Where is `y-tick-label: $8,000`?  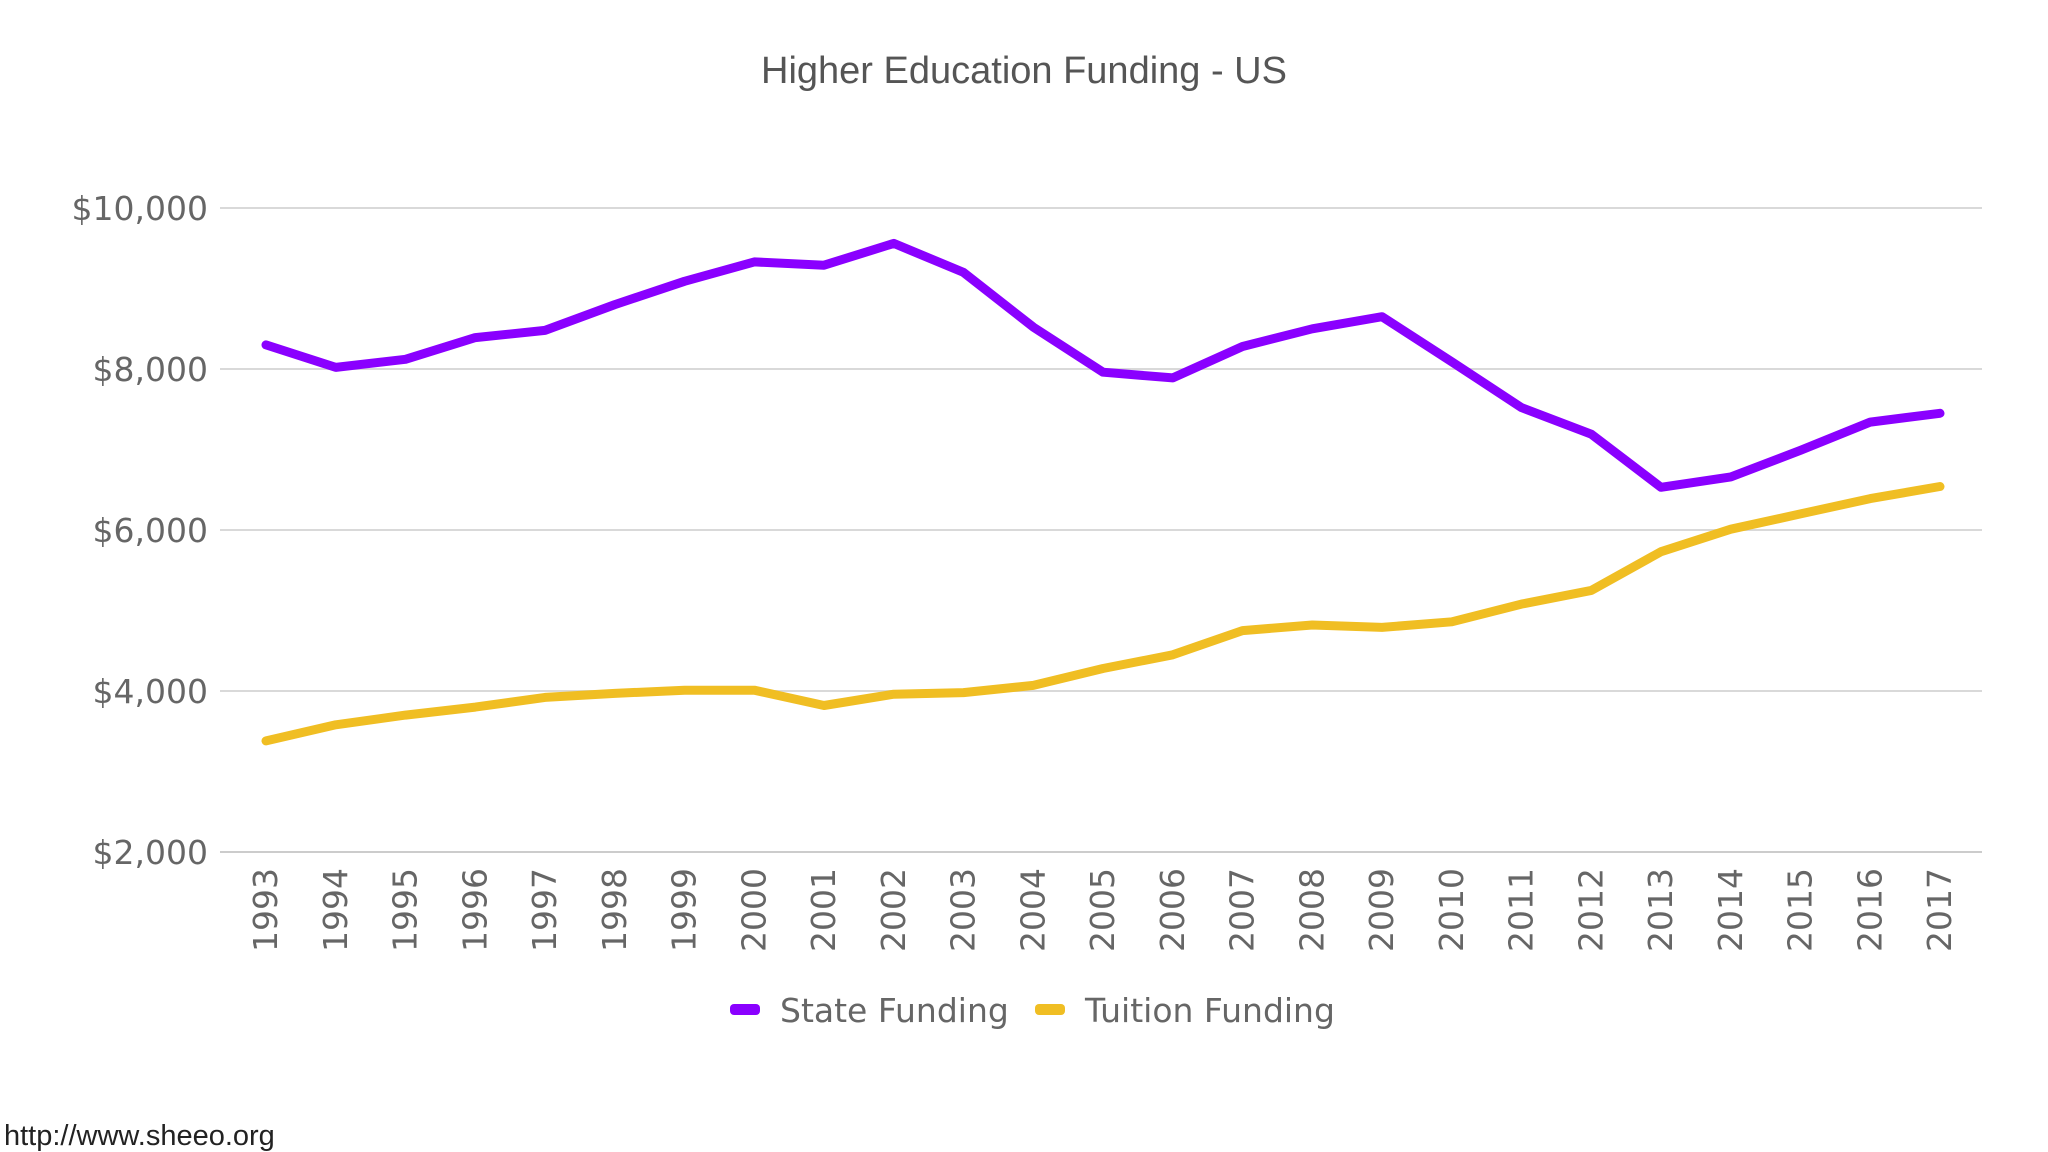
y-tick-label: $8,000 is located at coordinates (150, 369).